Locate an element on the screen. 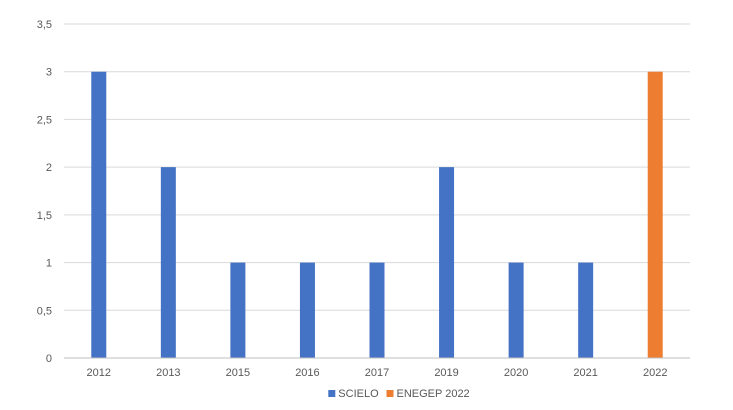 The height and width of the screenshot is (410, 733). bar-scielo-2019 is located at coordinates (447, 262).